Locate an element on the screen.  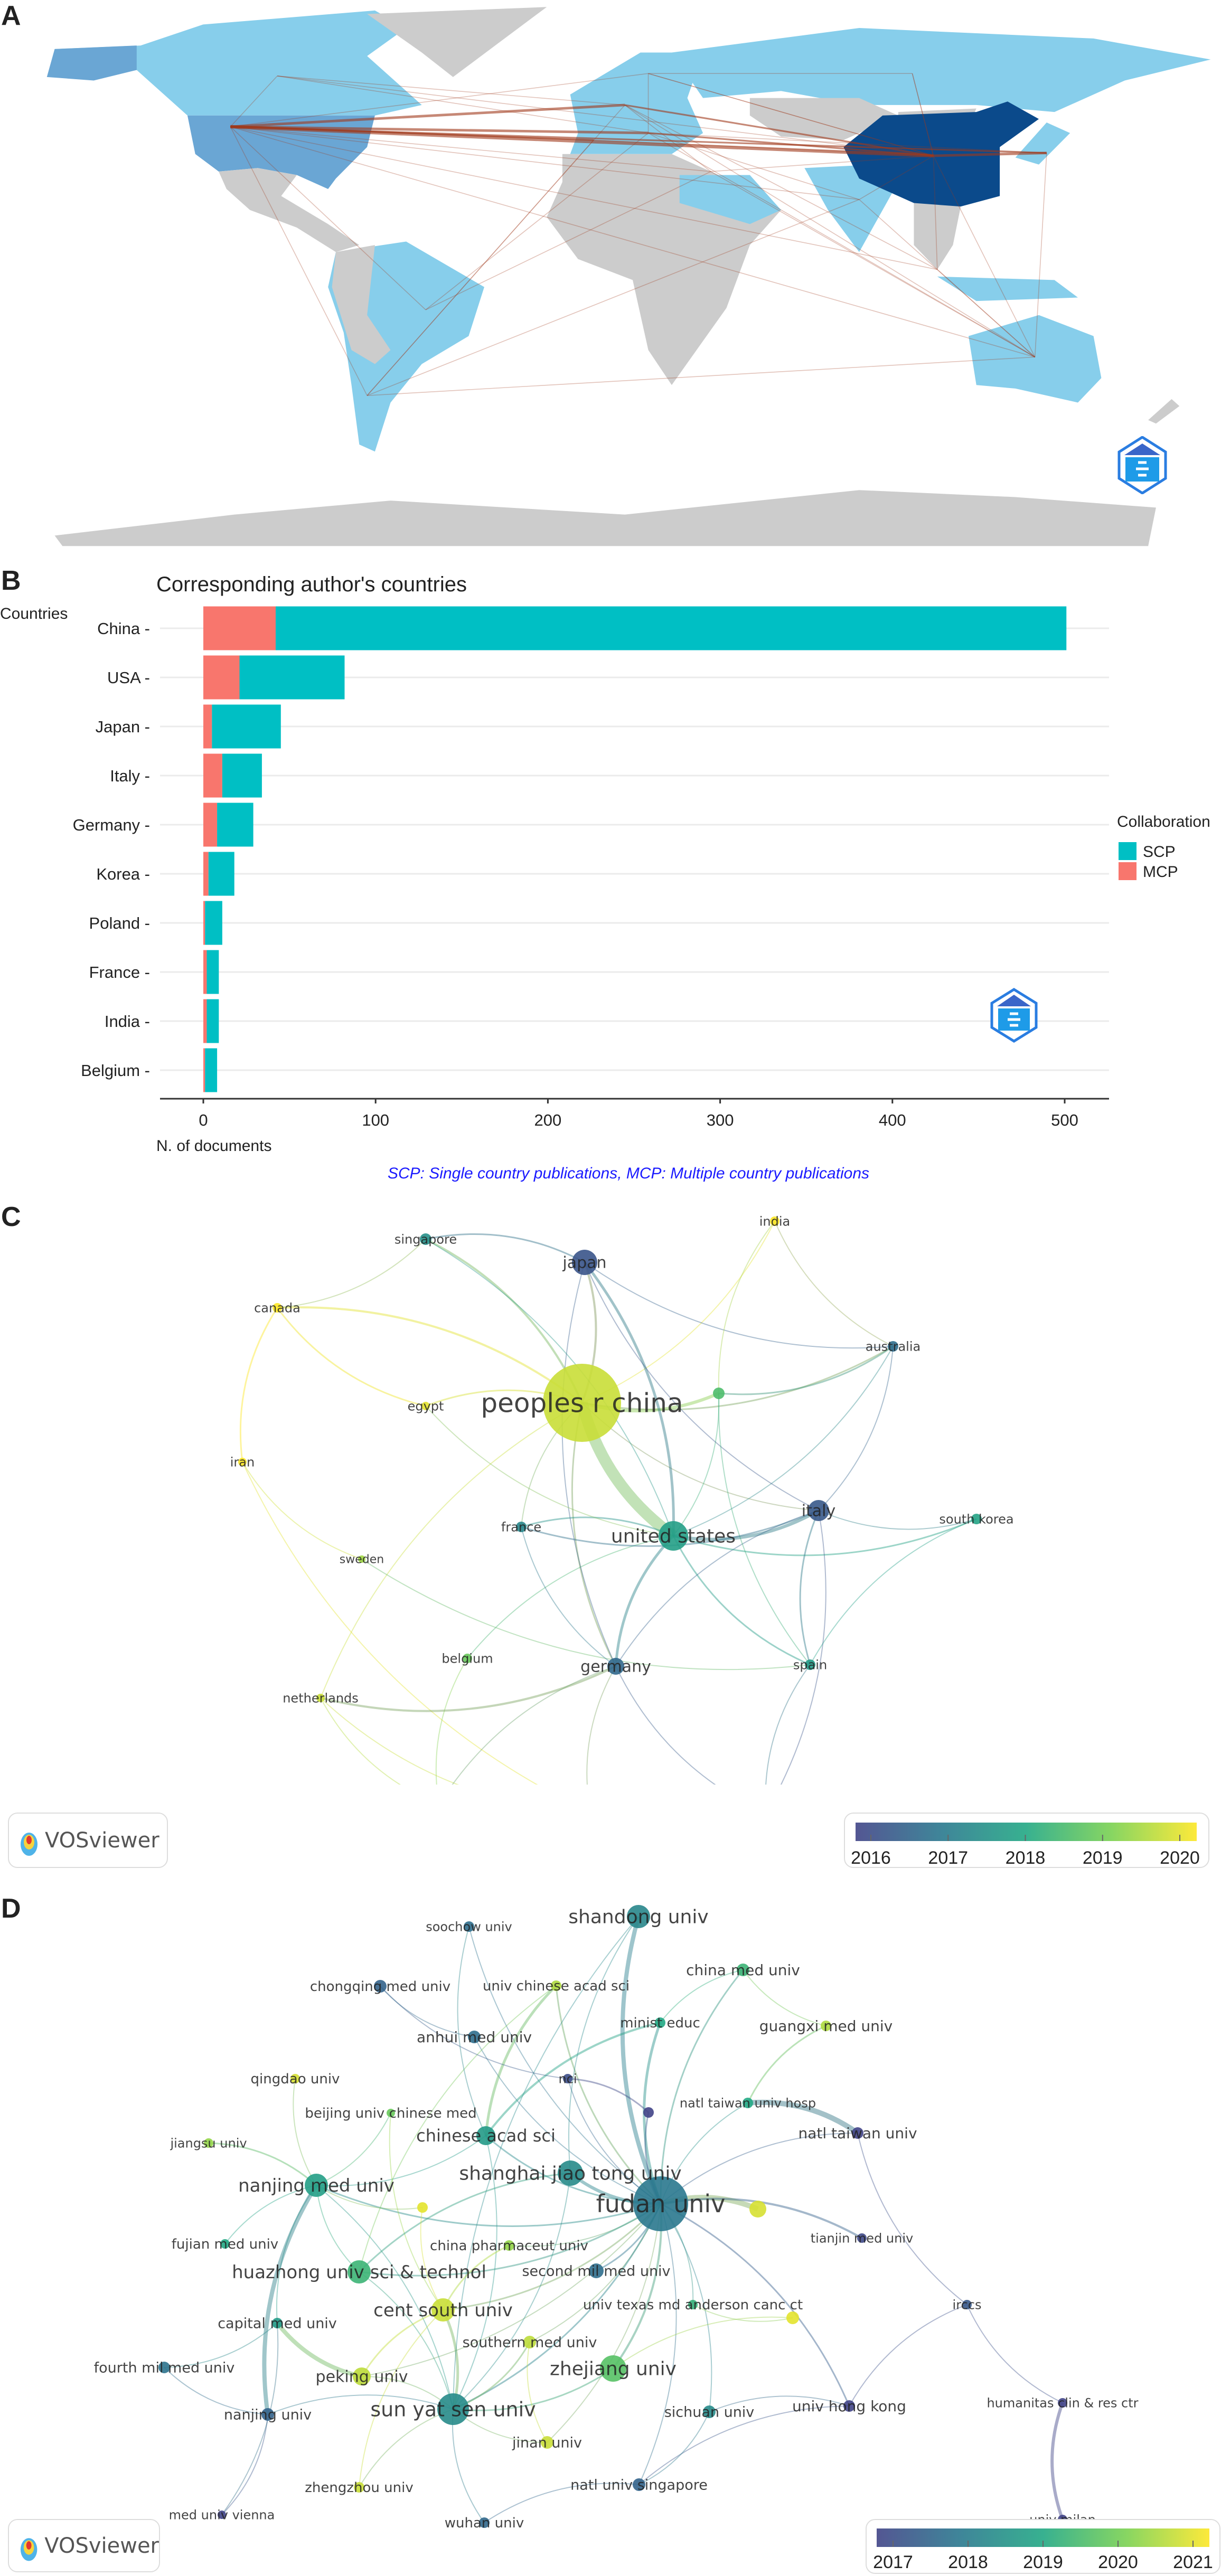
chart-title: Corresponding author's countries is located at coordinates (311, 584).